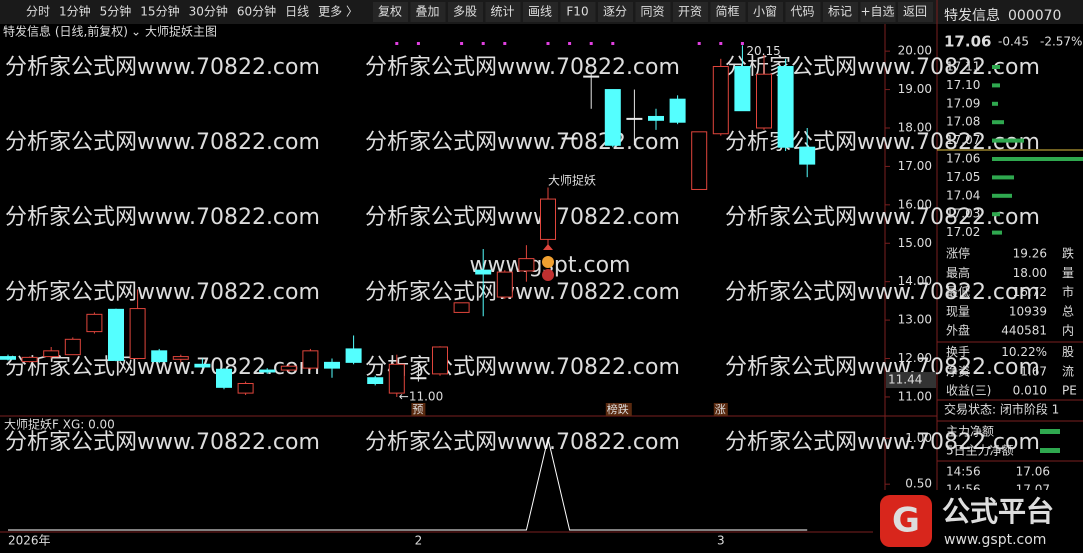 The width and height of the screenshot is (1083, 553). I want to click on toolbar-button: 画线, so click(540, 12).